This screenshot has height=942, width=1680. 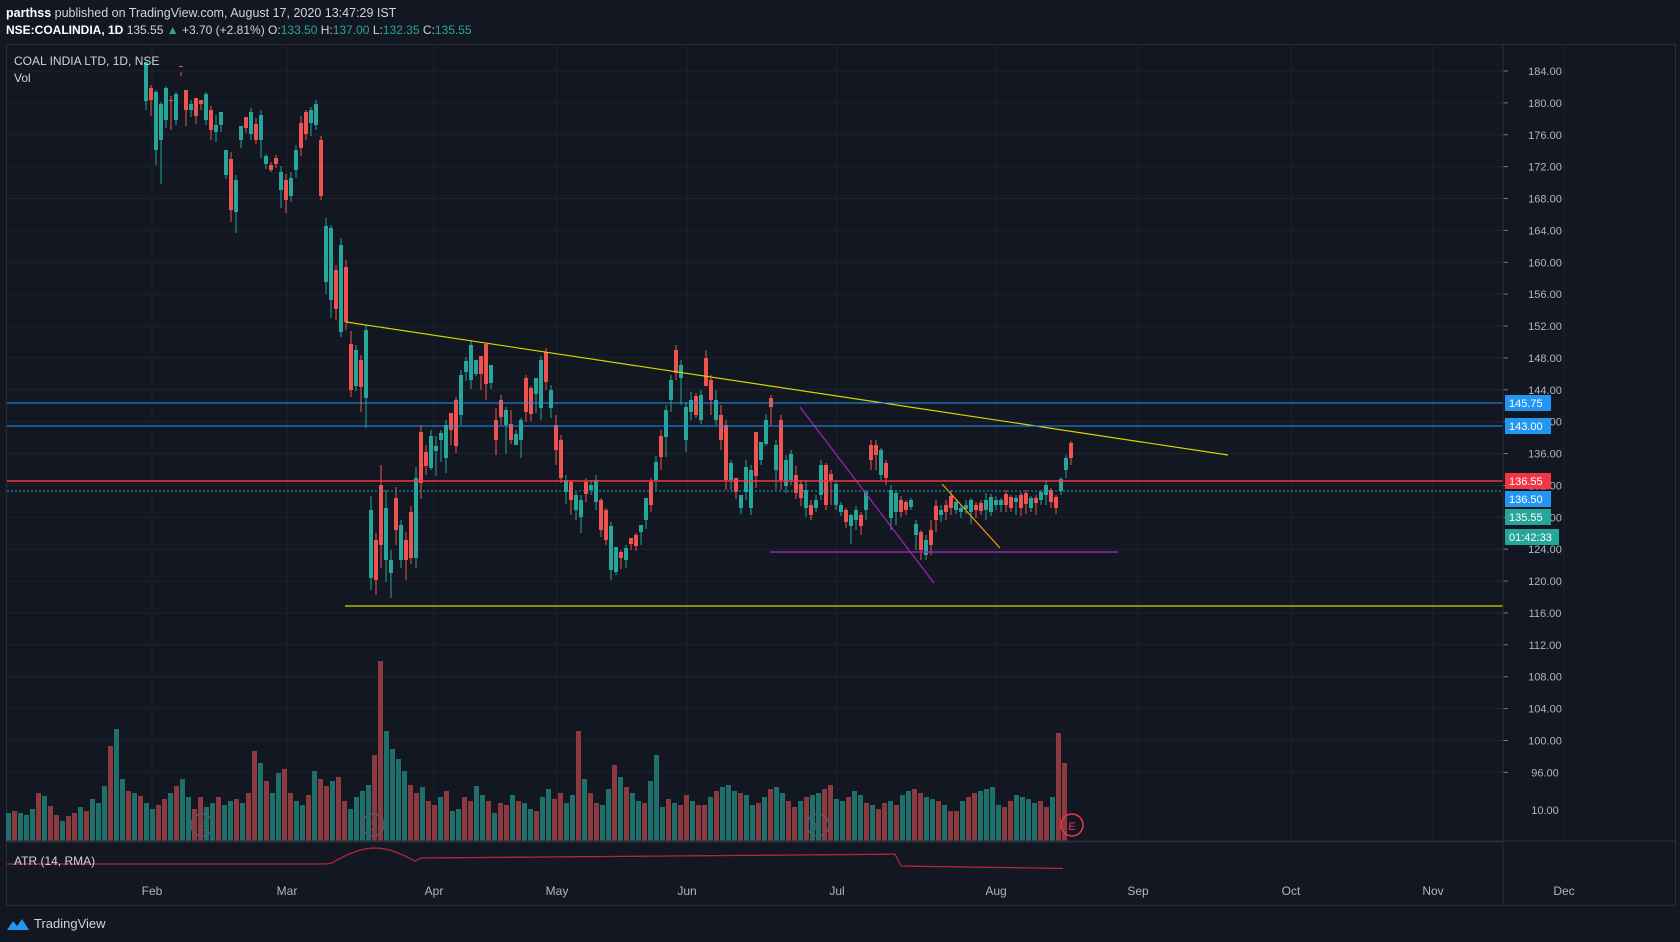 What do you see at coordinates (299, 30) in the screenshot?
I see `open-value: 133.50` at bounding box center [299, 30].